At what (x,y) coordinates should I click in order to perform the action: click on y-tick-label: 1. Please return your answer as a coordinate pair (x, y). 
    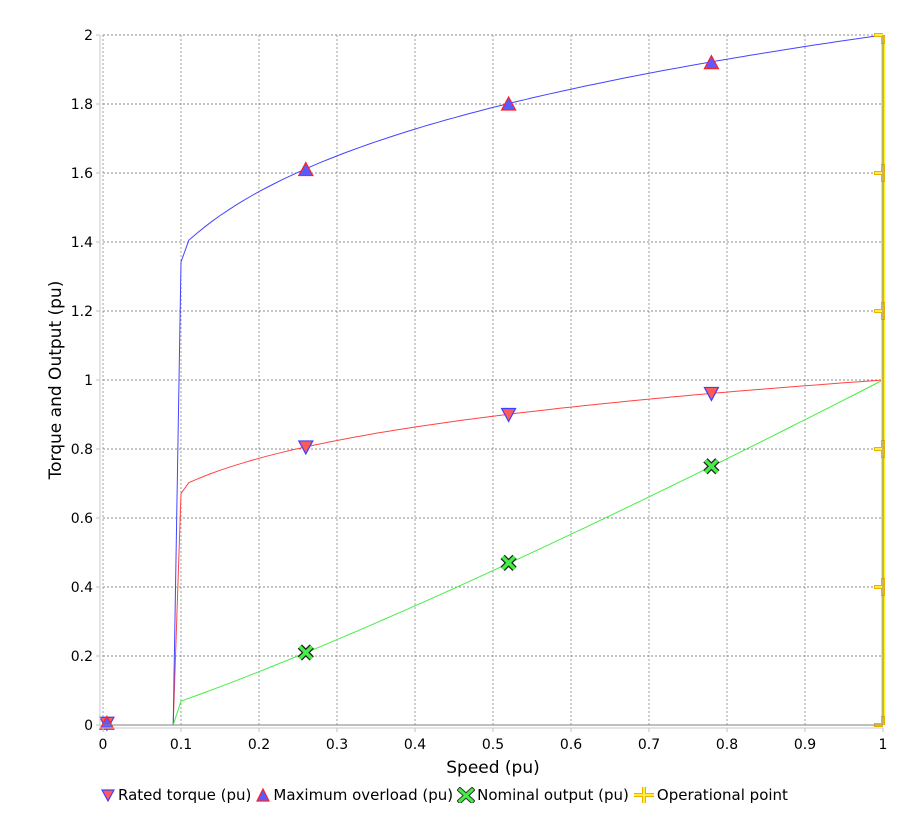
    Looking at the image, I should click on (88, 381).